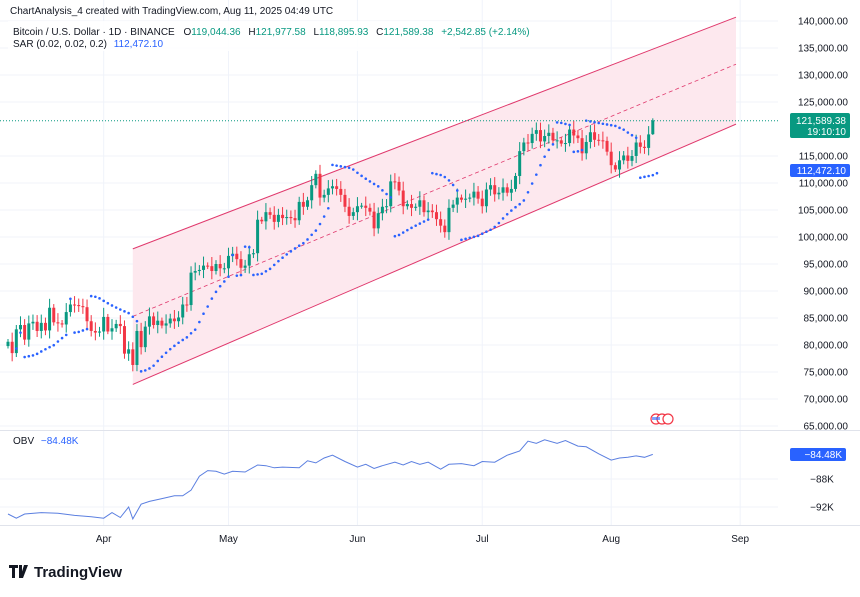  Describe the element at coordinates (78, 572) in the screenshot. I see `logo-text: TradingView` at that location.